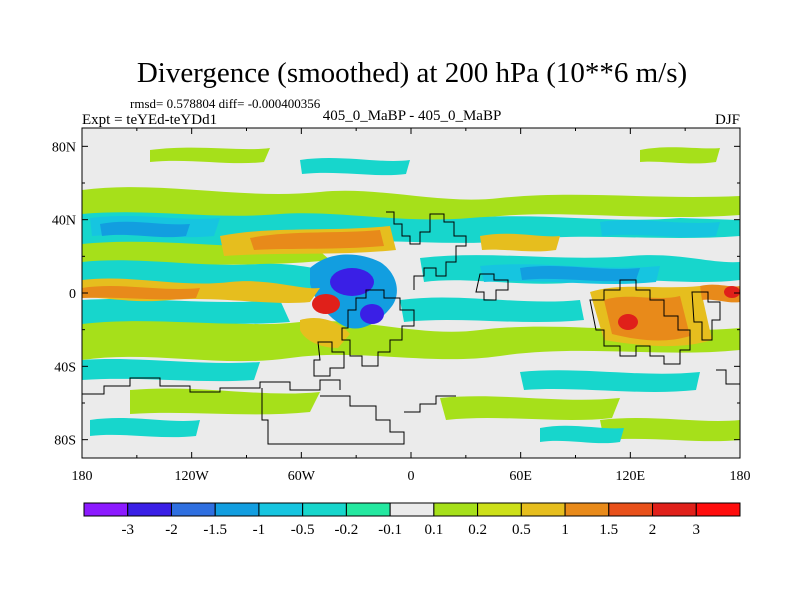 The height and width of the screenshot is (600, 800). I want to click on x-tick-label: 120W, so click(192, 476).